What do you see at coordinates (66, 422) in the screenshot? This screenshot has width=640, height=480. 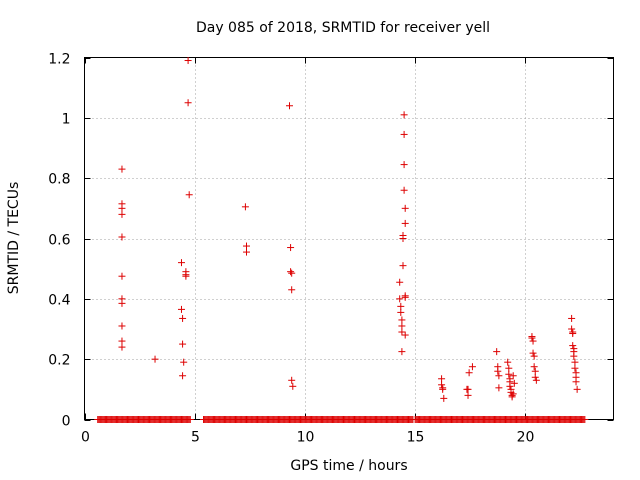 I see `y-tick-label: 0` at bounding box center [66, 422].